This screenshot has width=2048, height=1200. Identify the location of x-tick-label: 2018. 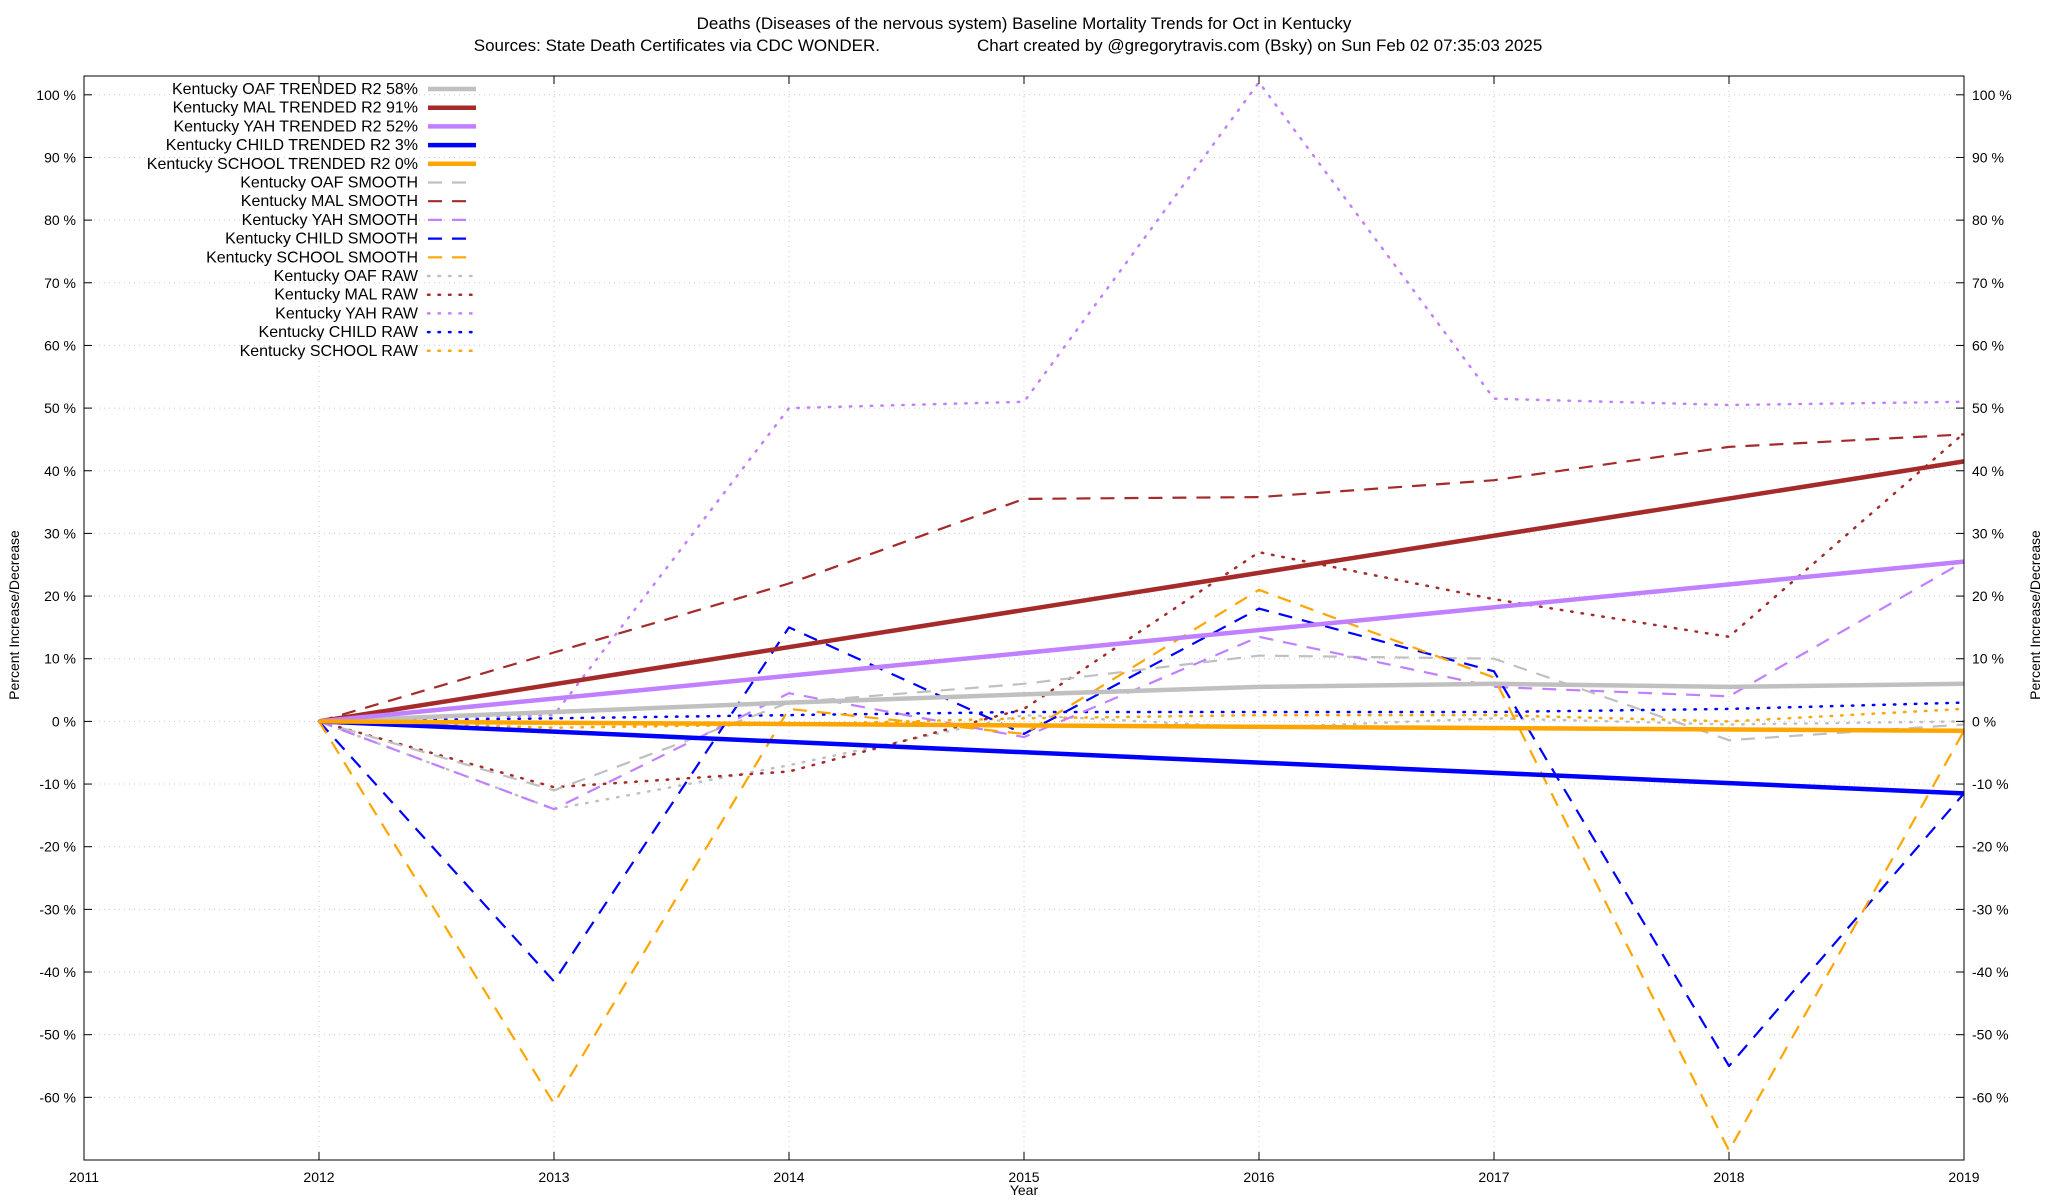
(1728, 1177).